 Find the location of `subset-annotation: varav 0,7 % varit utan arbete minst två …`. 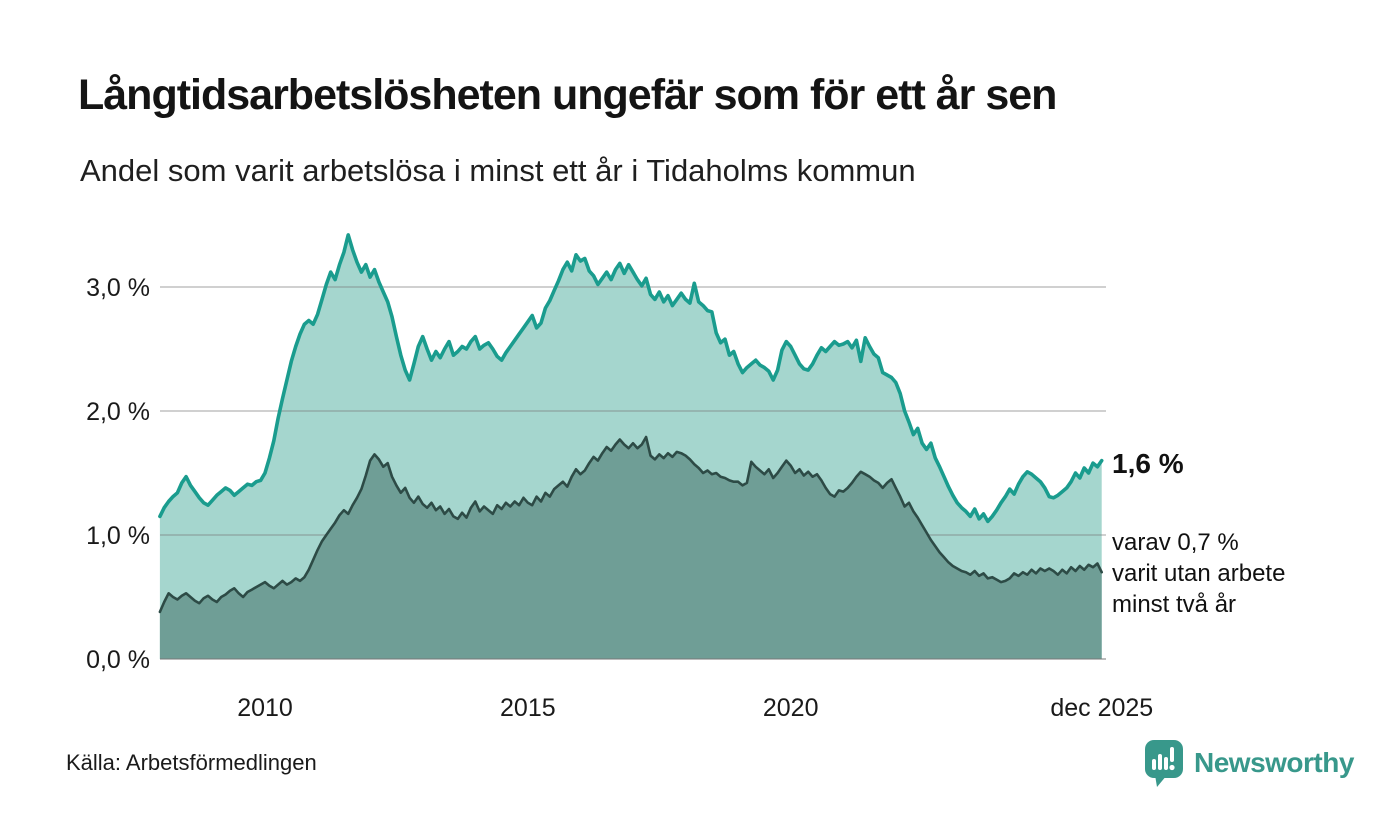

subset-annotation: varav 0,7 % varit utan arbete minst två … is located at coordinates (1198, 573).